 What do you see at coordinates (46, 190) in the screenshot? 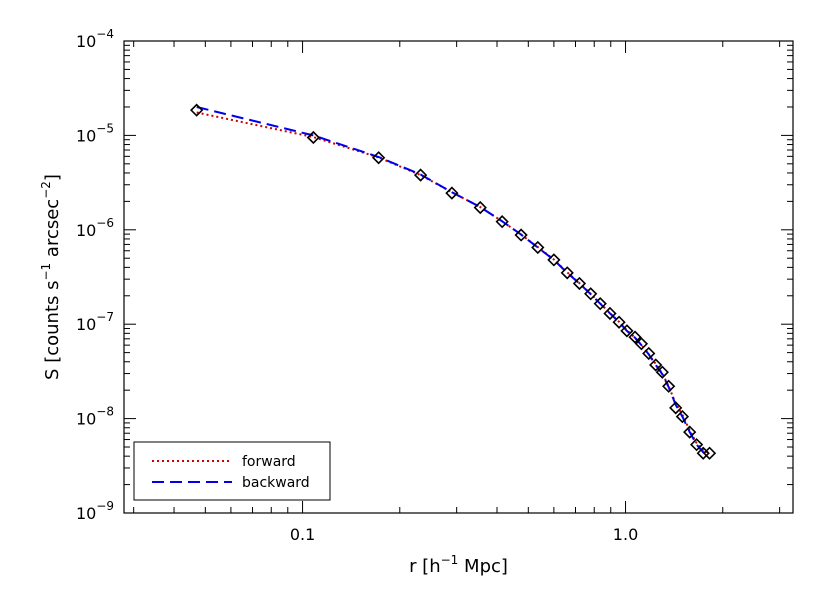
I see `y-axis-title-sup2: −2` at bounding box center [46, 190].